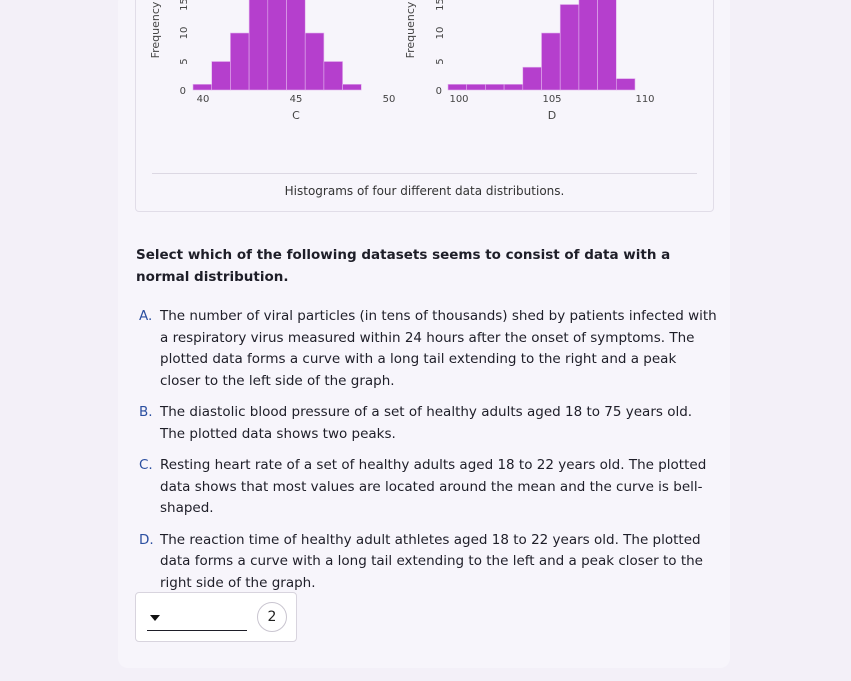 The image size is (851, 681). Describe the element at coordinates (146, 465) in the screenshot. I see `option-c-letter: C.` at that location.